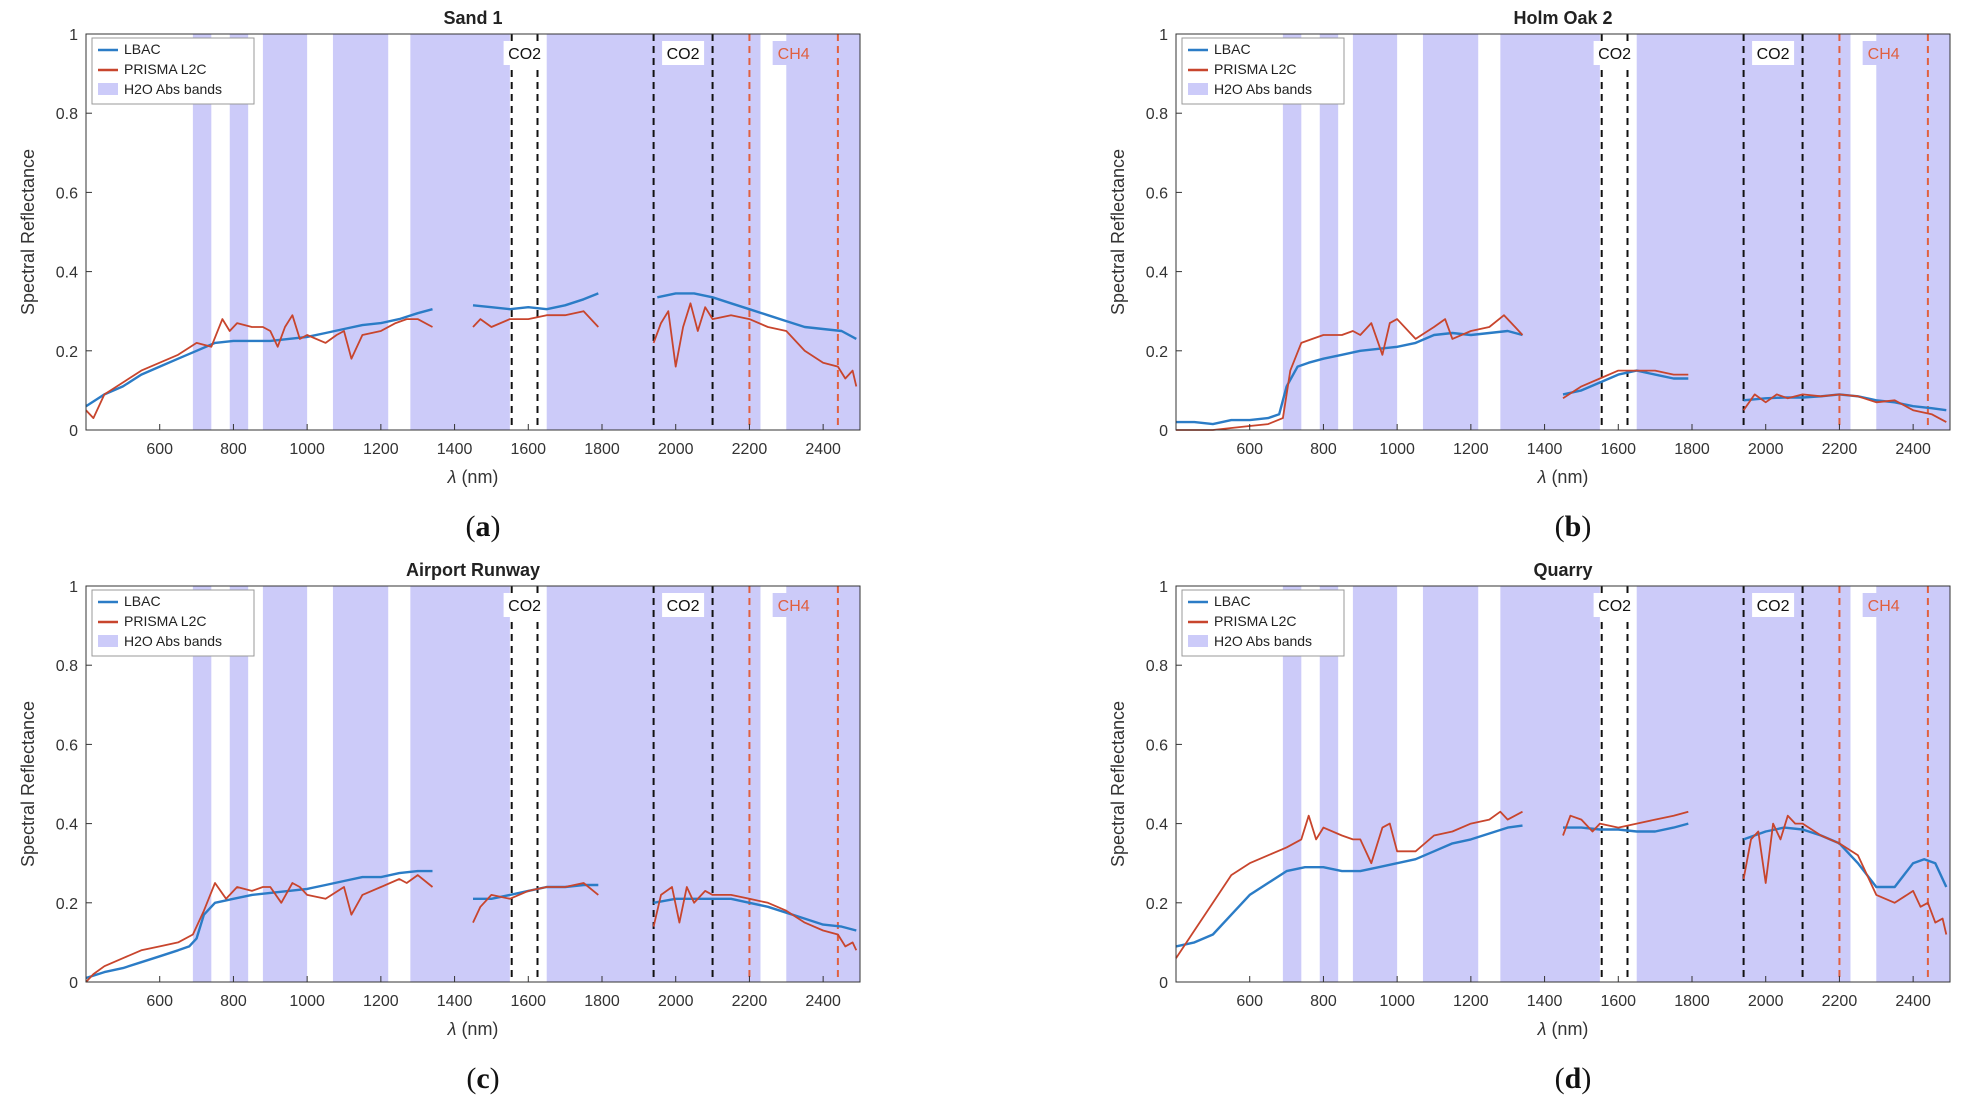  What do you see at coordinates (674, 784) in the screenshot?
I see `gas-lines` at bounding box center [674, 784].